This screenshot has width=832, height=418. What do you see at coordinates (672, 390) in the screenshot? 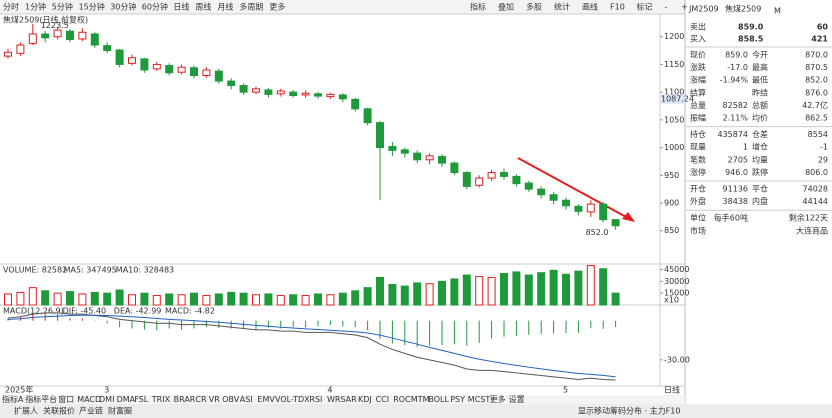
I see `period-label: 日线` at bounding box center [672, 390].